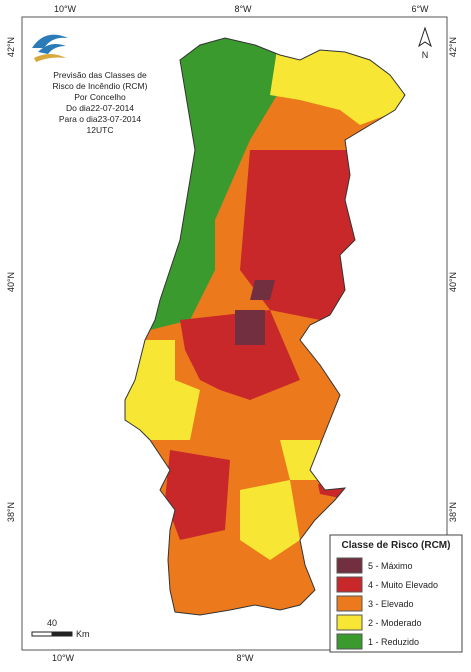  I want to click on legend-label: 3 - Elevado, so click(391, 604).